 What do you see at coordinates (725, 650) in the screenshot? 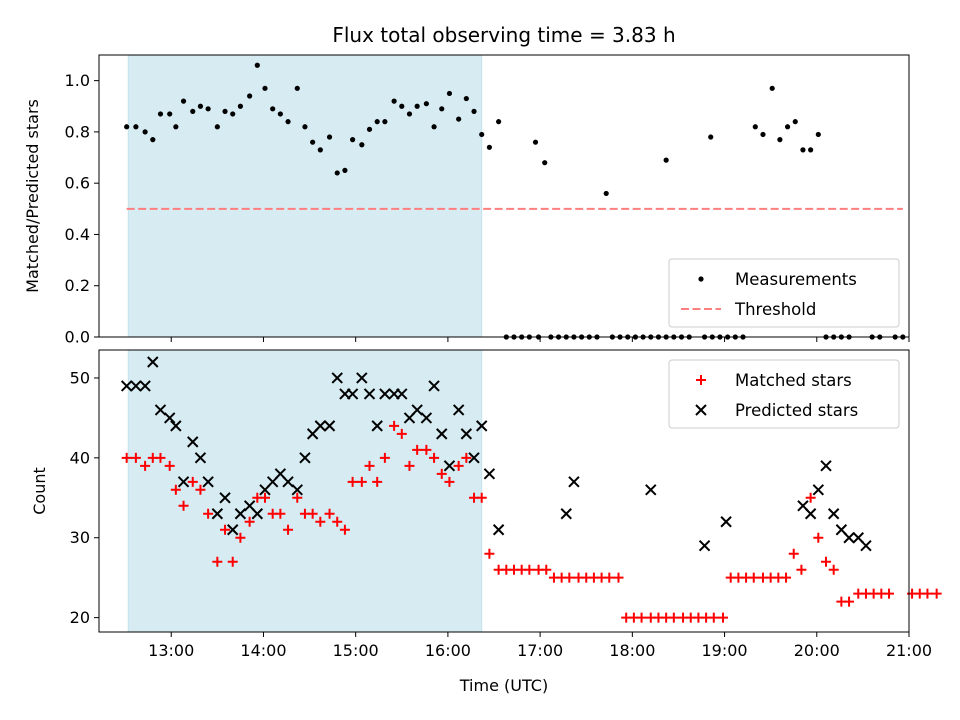
I see `x-tick-label: 19:00` at bounding box center [725, 650].